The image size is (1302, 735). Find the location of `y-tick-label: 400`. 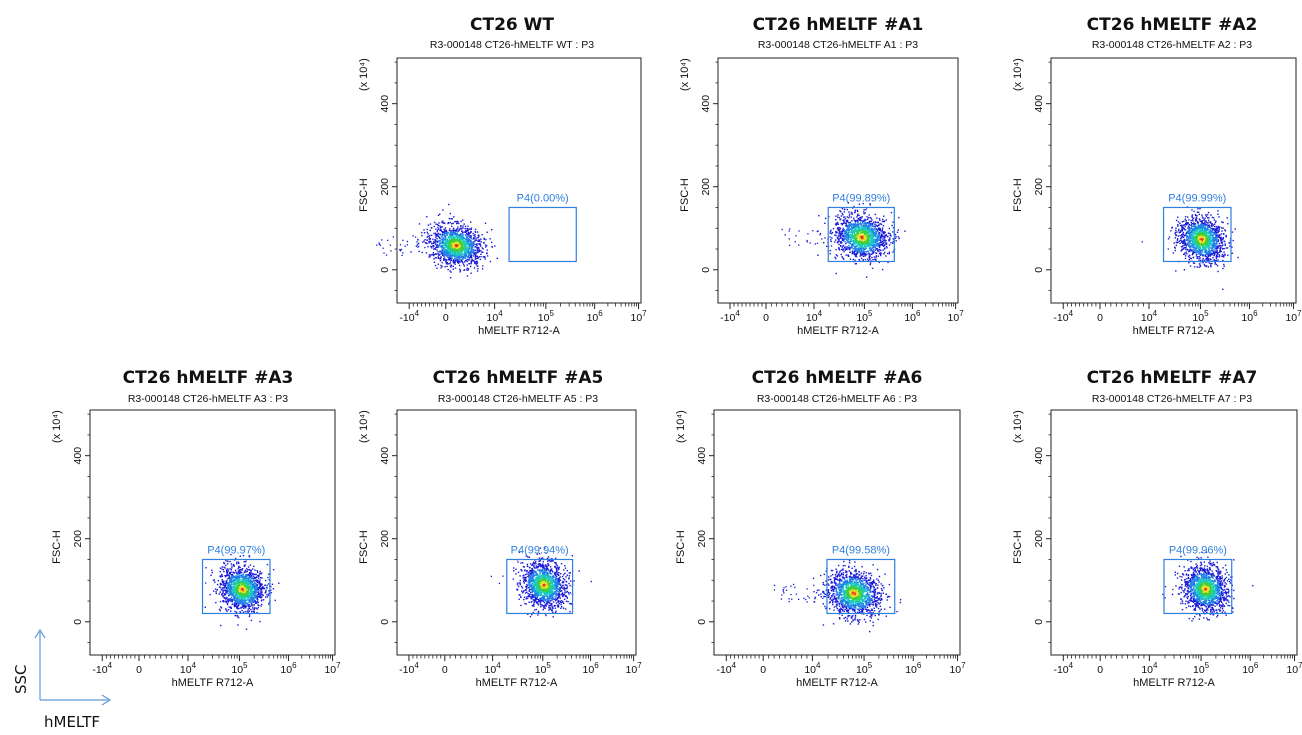

y-tick-label: 400 is located at coordinates (1039, 104).